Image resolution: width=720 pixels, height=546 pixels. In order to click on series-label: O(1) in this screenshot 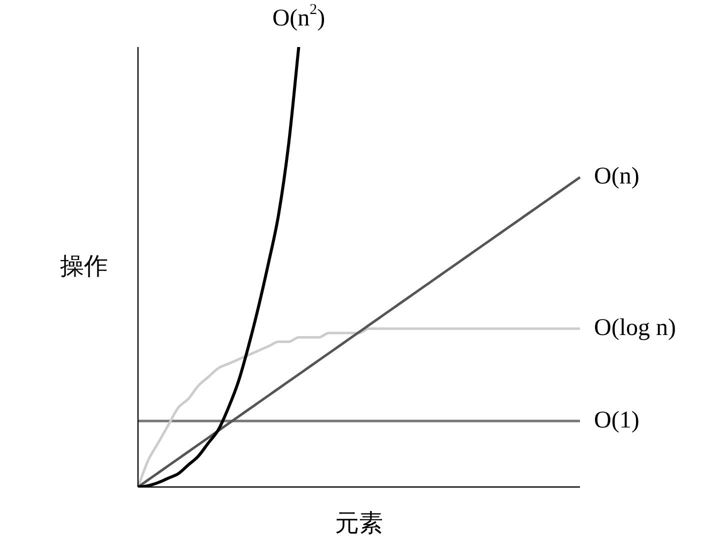, I will do `click(617, 420)`.